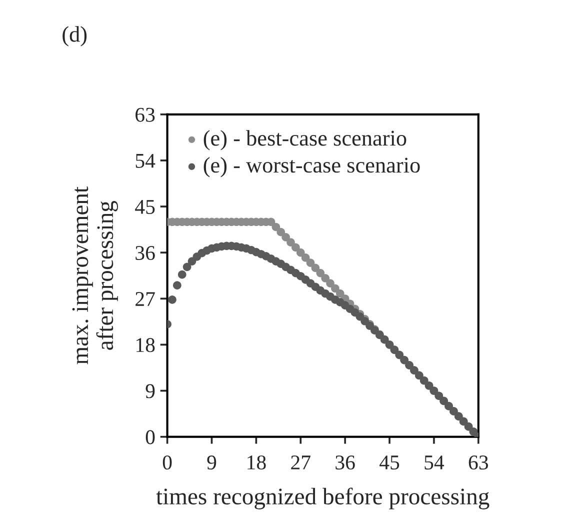  Describe the element at coordinates (257, 462) in the screenshot. I see `x-tick-label: 18` at that location.